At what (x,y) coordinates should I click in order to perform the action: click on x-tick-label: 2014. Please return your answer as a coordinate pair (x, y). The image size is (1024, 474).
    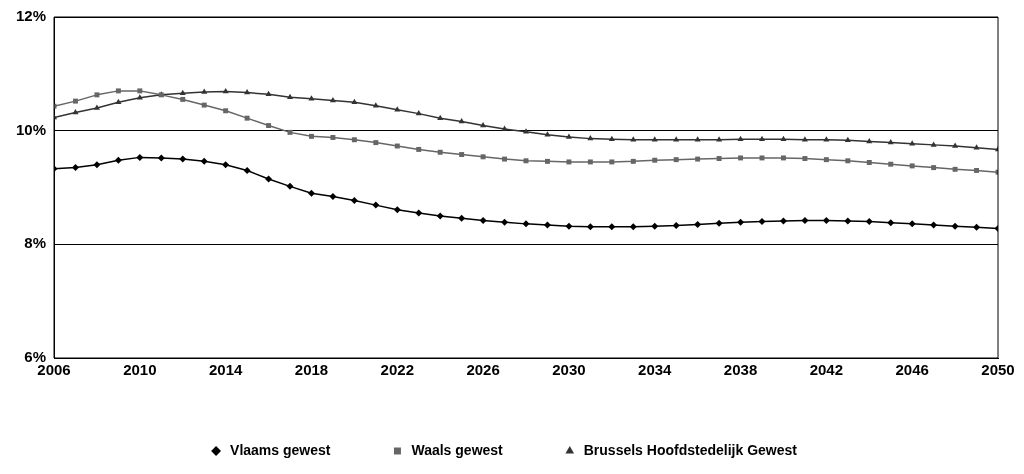
    Looking at the image, I should click on (225, 370).